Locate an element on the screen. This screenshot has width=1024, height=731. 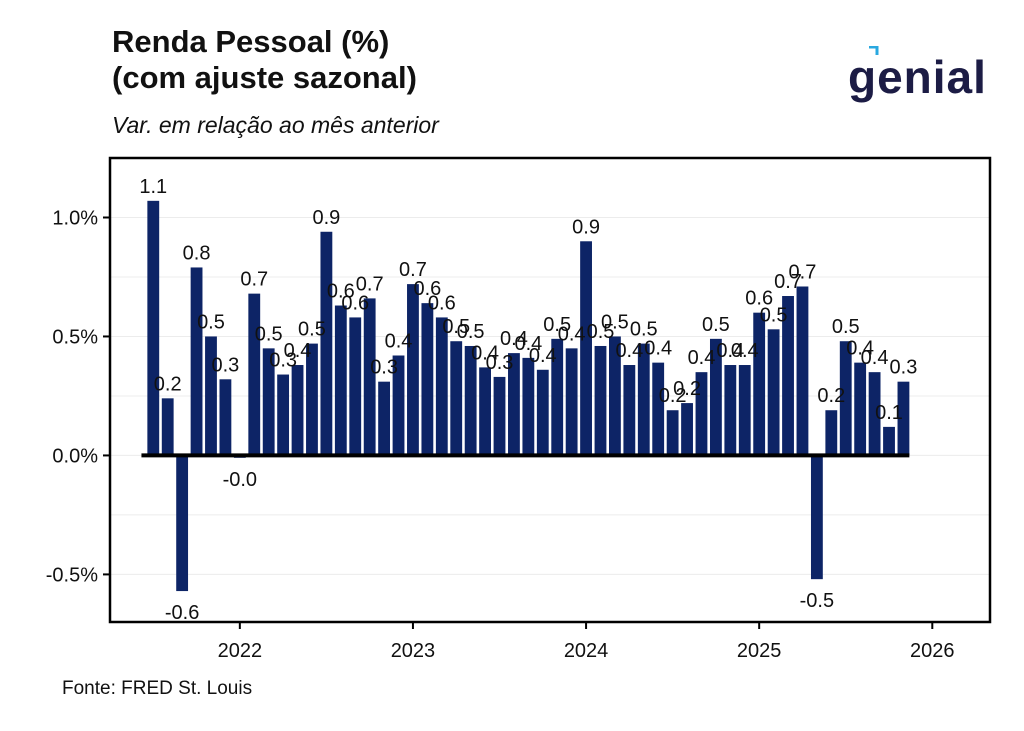
chart-subtitle: Var. em relação ao mês anterior is located at coordinates (275, 125).